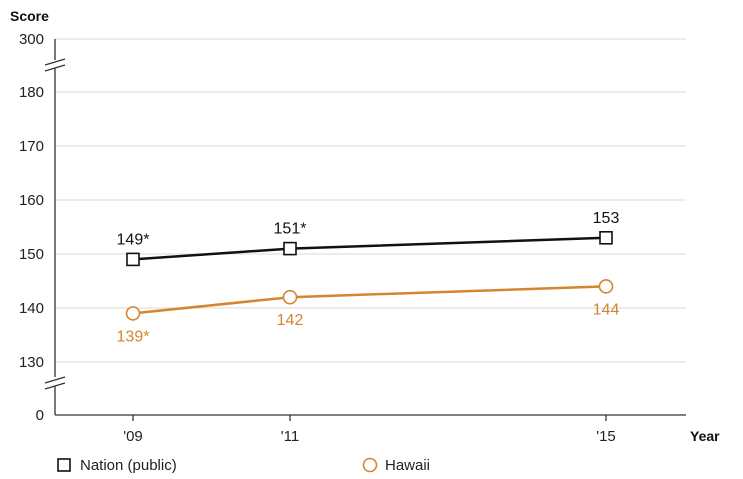 This screenshot has width=743, height=479. I want to click on series-hawaii: 139* 142 144, so click(368, 312).